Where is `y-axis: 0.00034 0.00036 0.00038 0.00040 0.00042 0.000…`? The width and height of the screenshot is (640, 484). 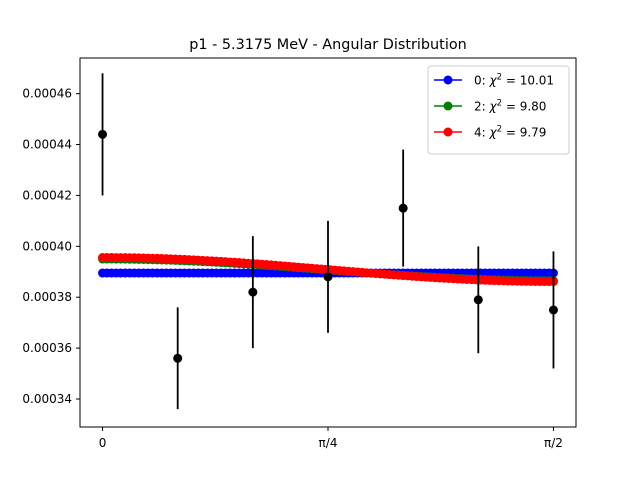
y-axis: 0.00034 0.00036 0.00038 0.00040 0.00042 0.000… is located at coordinates (51, 246).